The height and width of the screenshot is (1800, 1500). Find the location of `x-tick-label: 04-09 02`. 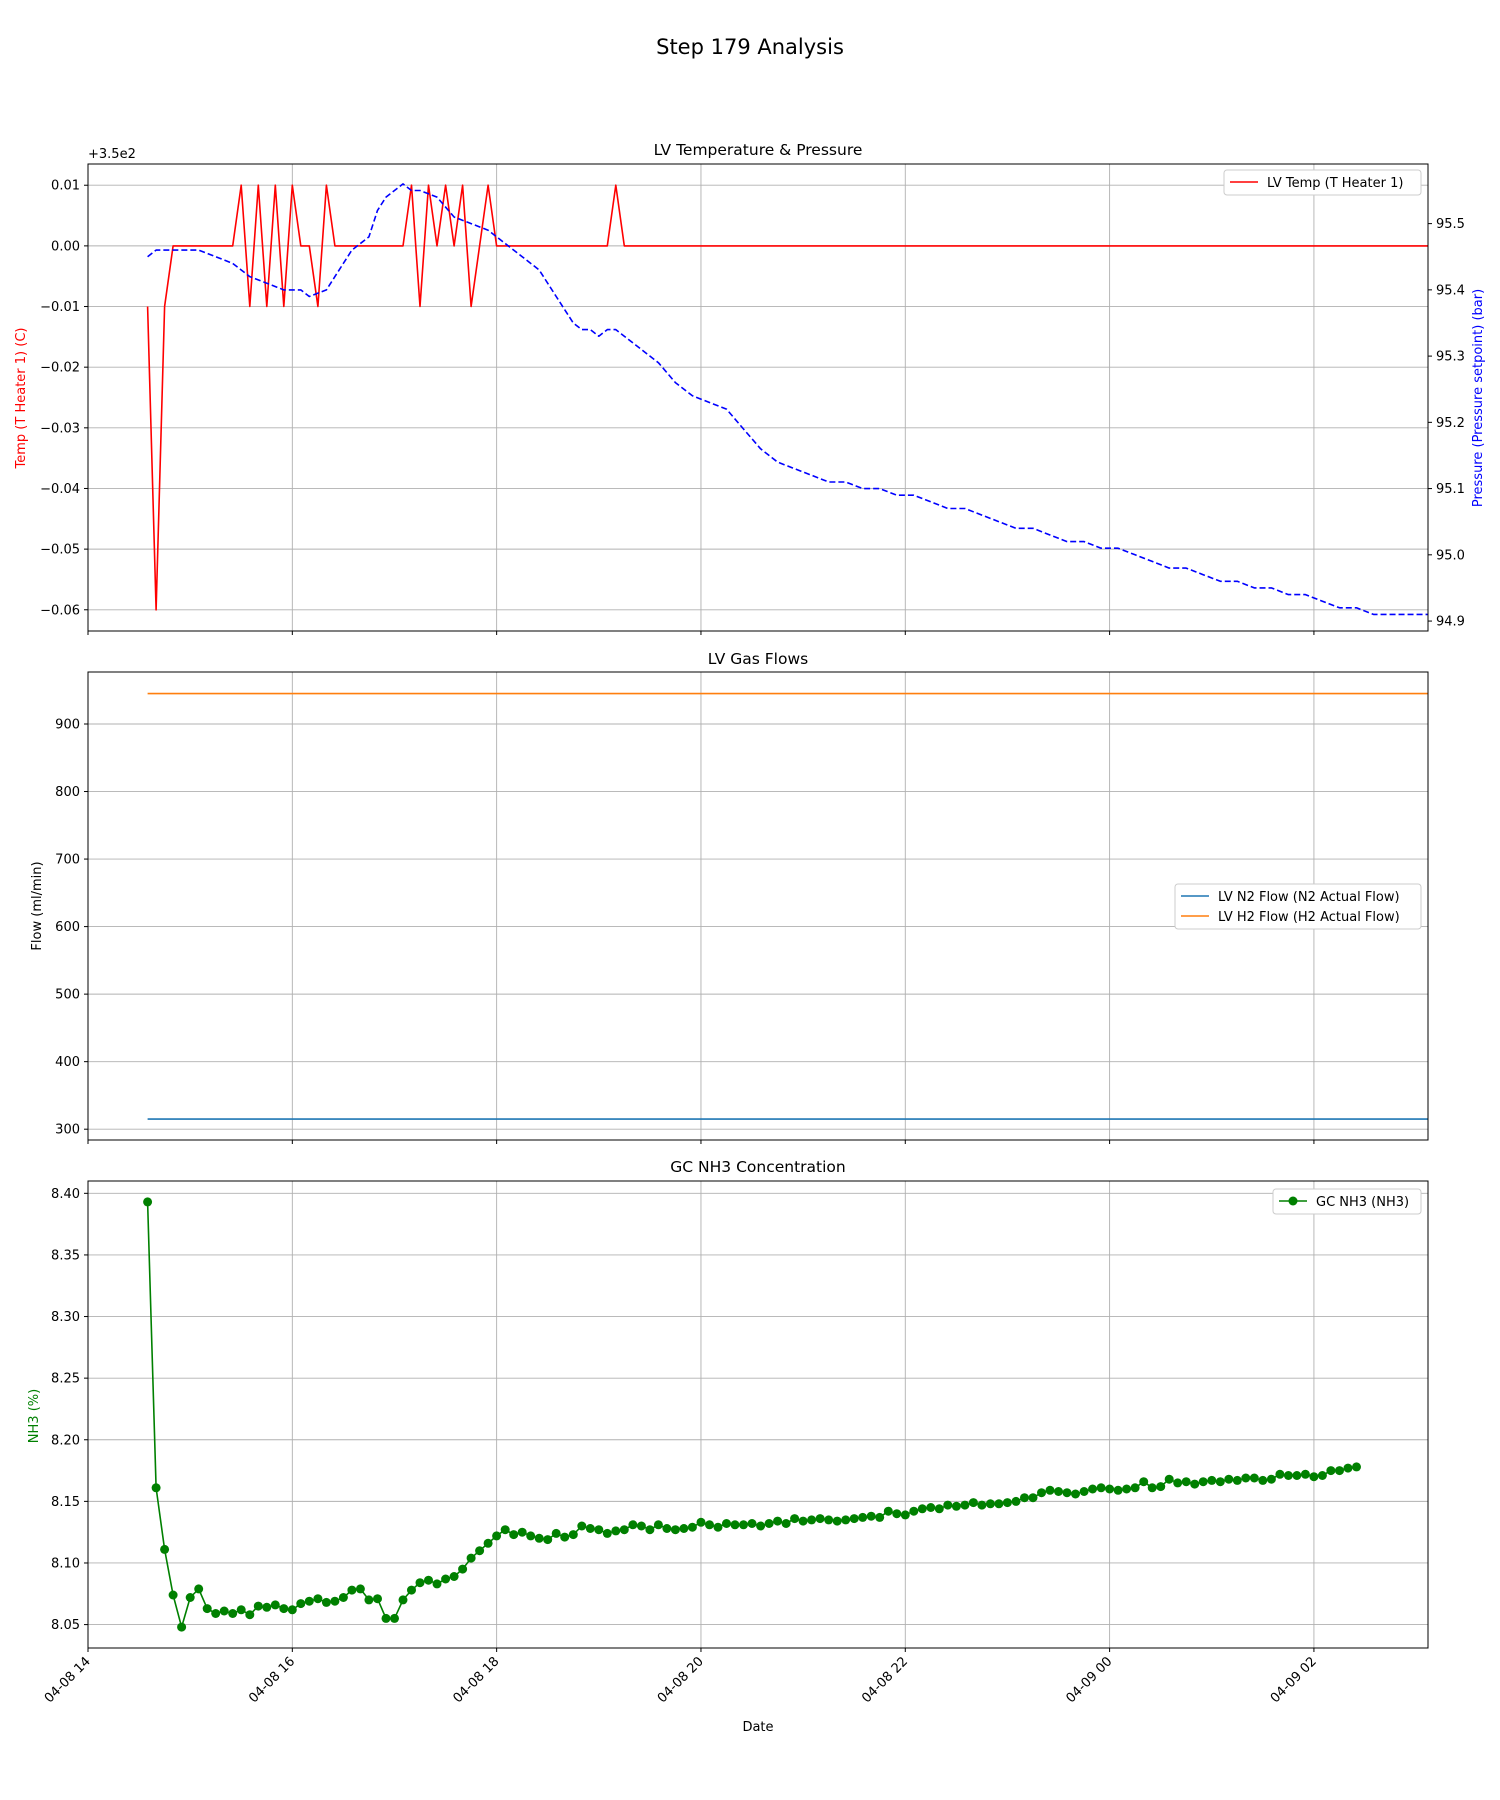

x-tick-label: 04-09 02 is located at coordinates (1294, 1680).